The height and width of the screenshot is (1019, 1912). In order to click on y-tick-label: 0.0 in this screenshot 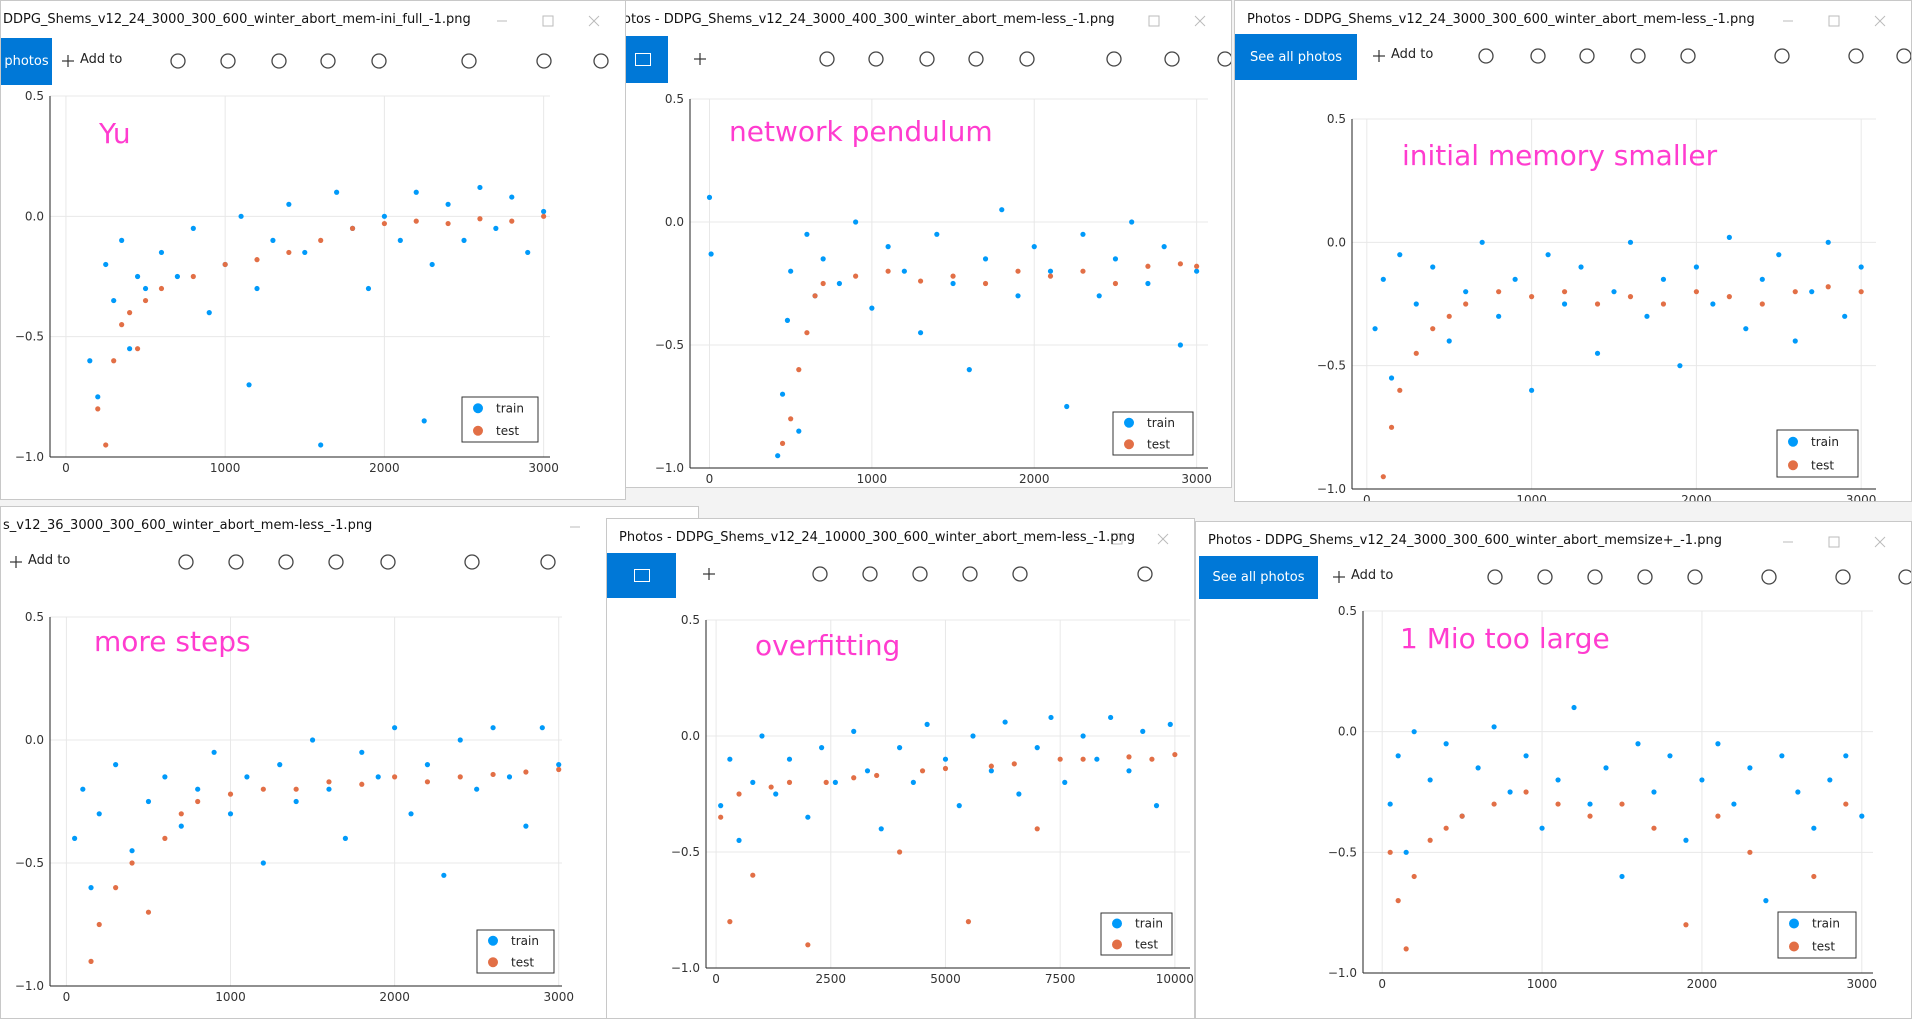, I will do `click(690, 736)`.